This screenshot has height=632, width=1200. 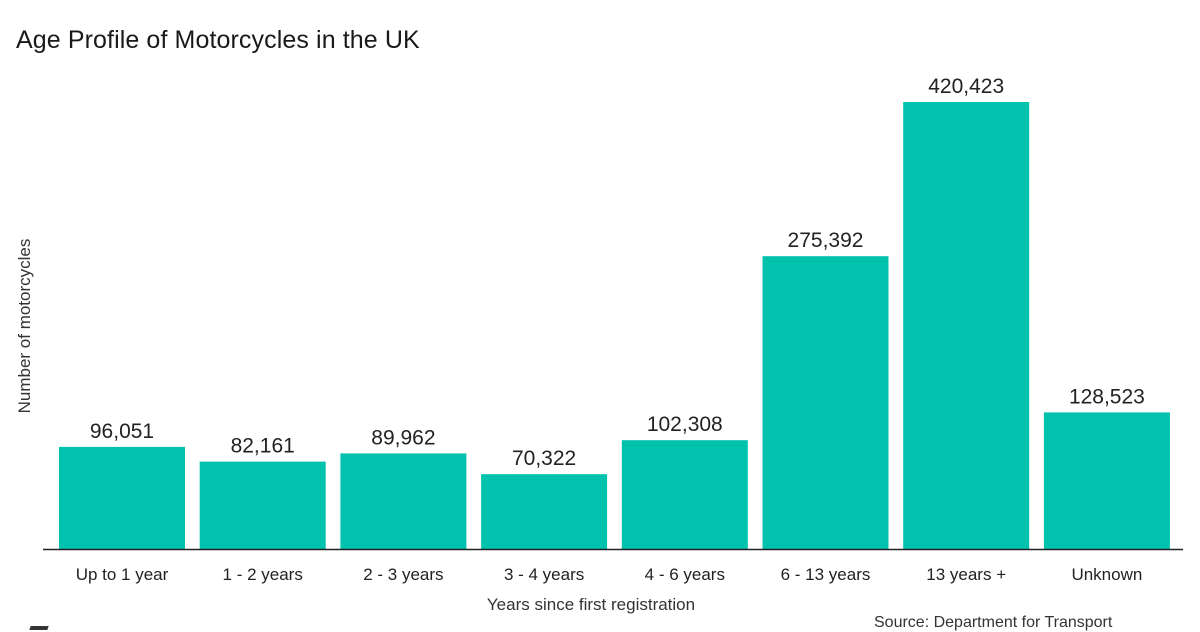 What do you see at coordinates (122, 431) in the screenshot?
I see `bar-value-label-0: 96,051` at bounding box center [122, 431].